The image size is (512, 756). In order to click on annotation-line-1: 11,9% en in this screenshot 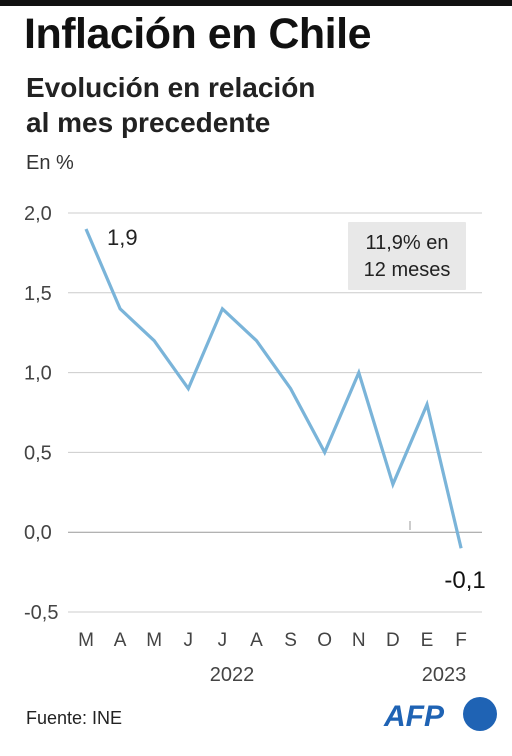, I will do `click(406, 243)`.